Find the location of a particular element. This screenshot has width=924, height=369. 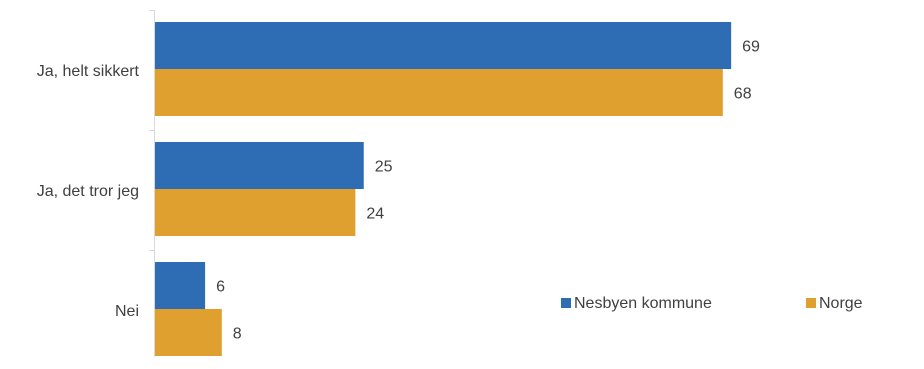

category-label: Ja, helt sikkert is located at coordinates (88, 71).